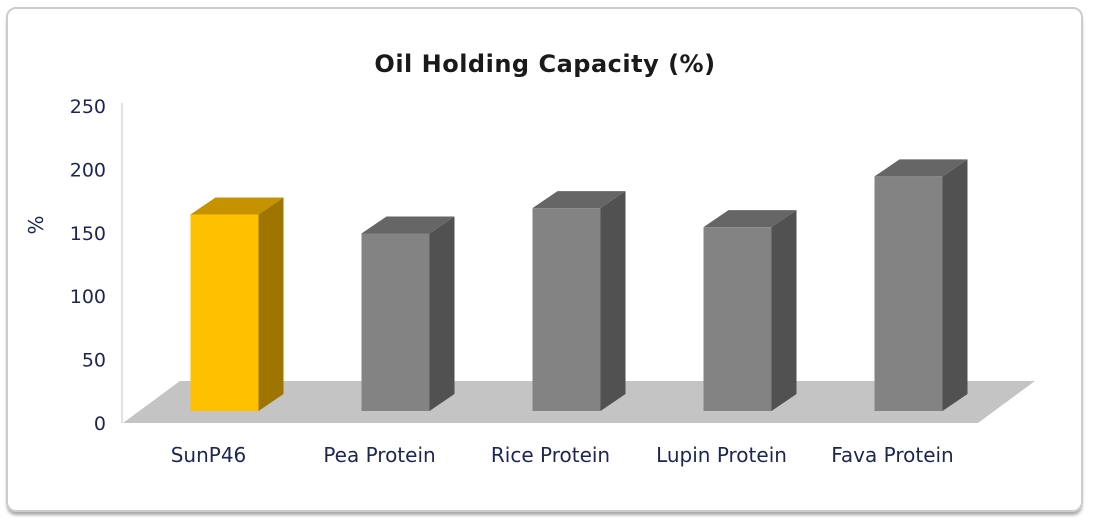 The height and width of the screenshot is (527, 1094). I want to click on y-axis-title: %, so click(36, 224).